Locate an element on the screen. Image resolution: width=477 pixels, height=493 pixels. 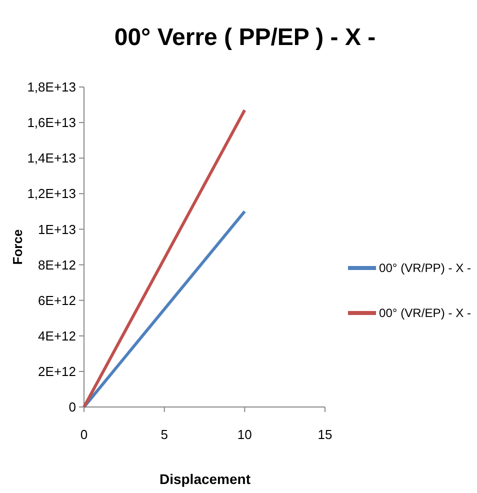
y-tick-label: 1,8E+13 is located at coordinates (51, 87).